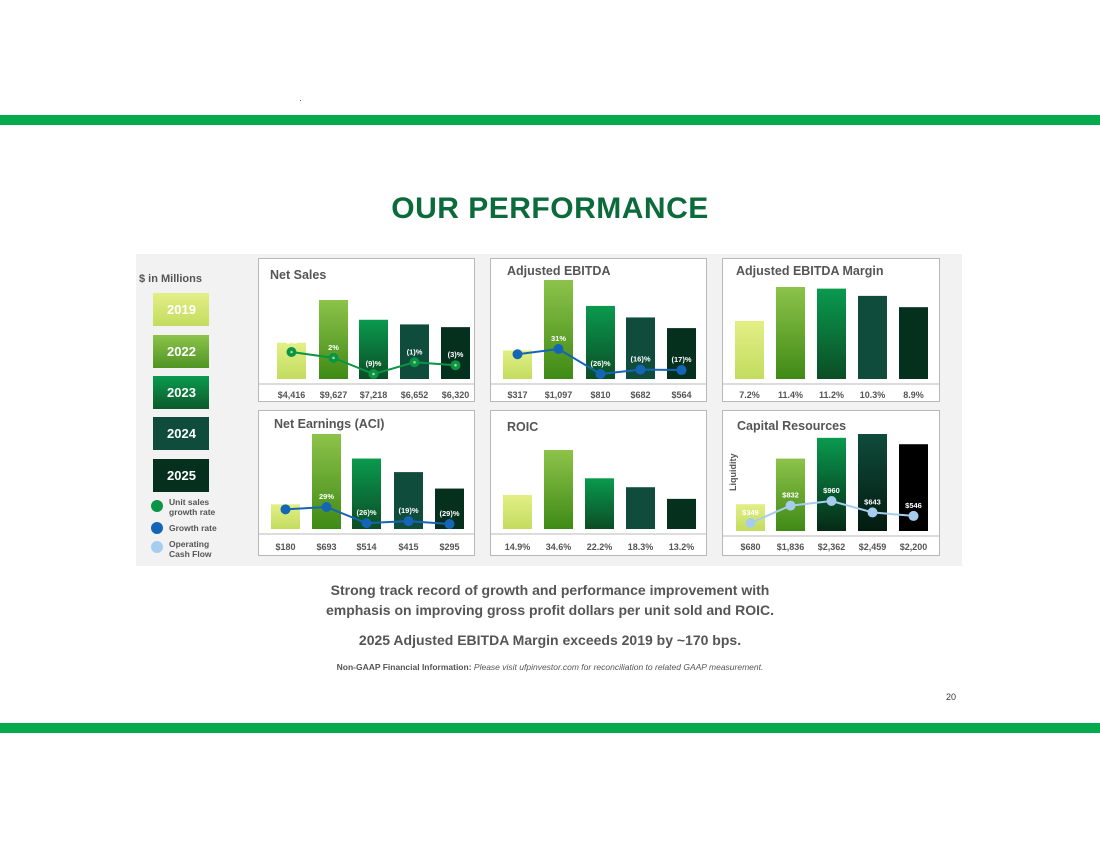 This screenshot has height=849, width=1100. Describe the element at coordinates (170, 279) in the screenshot. I see `units-label: $ in Millions` at that location.